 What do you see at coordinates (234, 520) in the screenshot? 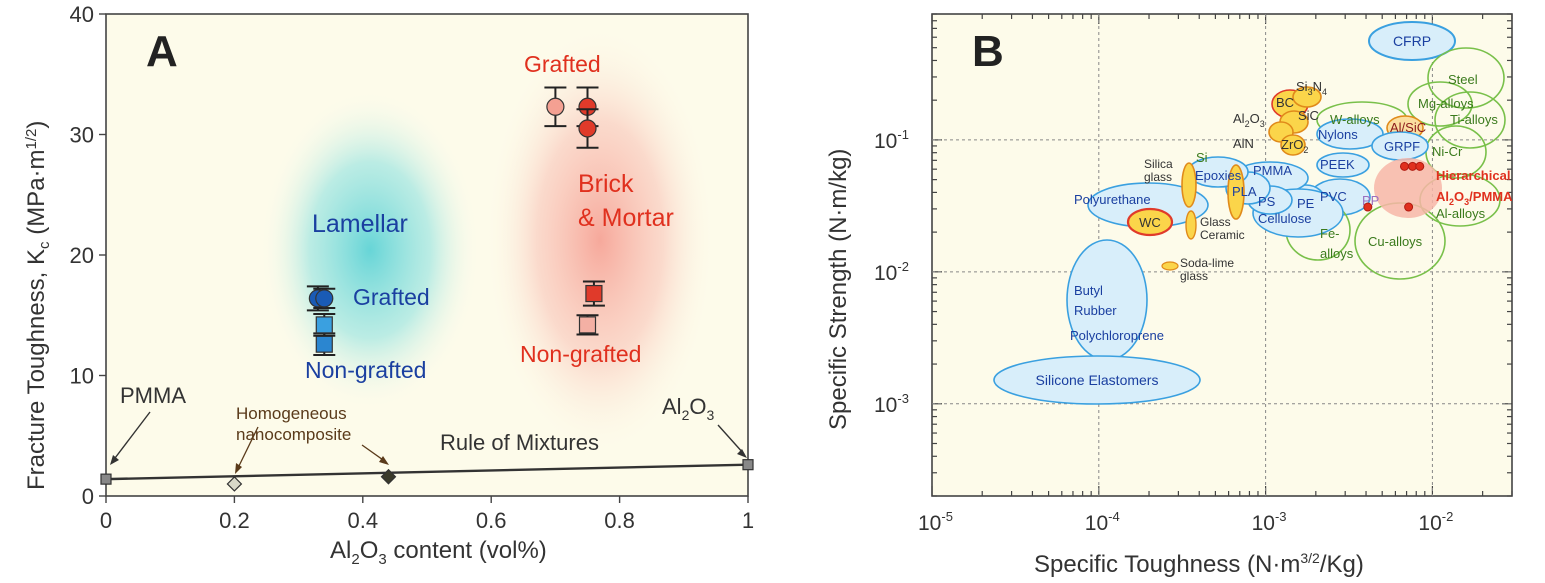
I see `x-tick-label: 0.2` at bounding box center [234, 520].